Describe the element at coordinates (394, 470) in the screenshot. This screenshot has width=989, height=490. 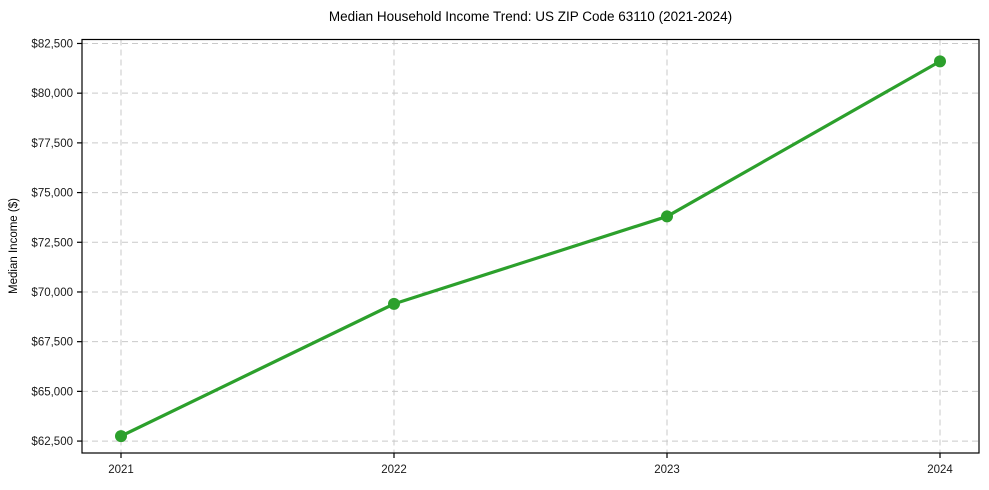
I see `x-tick-label: 2022` at that location.